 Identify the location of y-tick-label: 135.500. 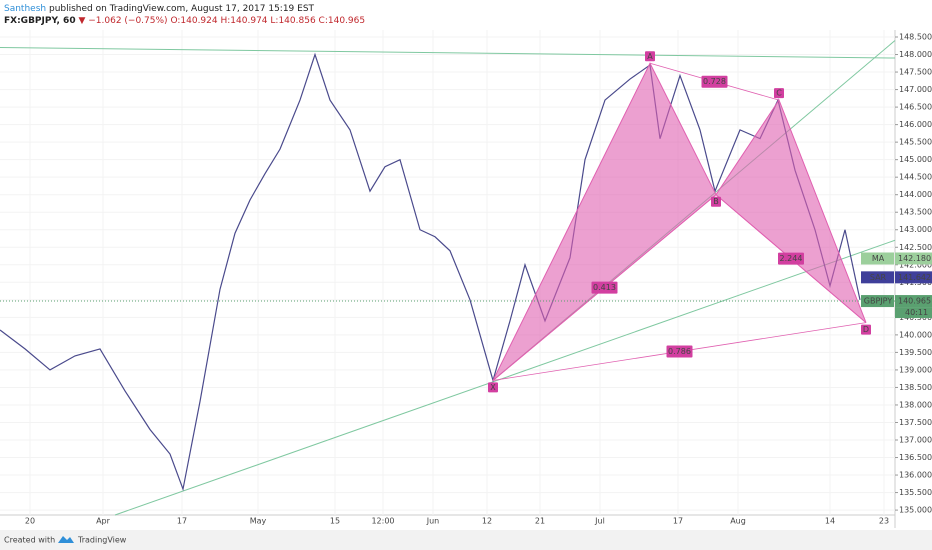
(915, 492).